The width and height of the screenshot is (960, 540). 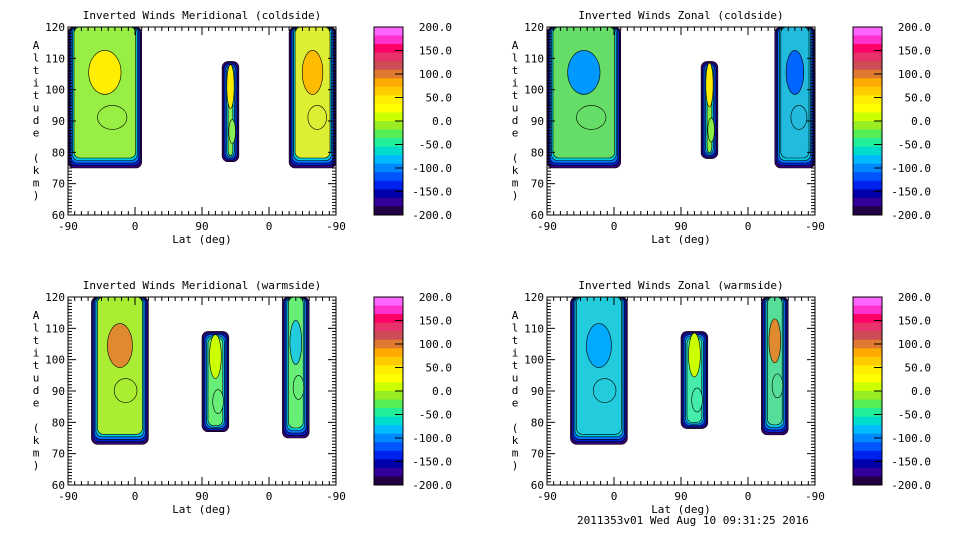 I want to click on colorbar-label: -150.0, so click(x=911, y=192).